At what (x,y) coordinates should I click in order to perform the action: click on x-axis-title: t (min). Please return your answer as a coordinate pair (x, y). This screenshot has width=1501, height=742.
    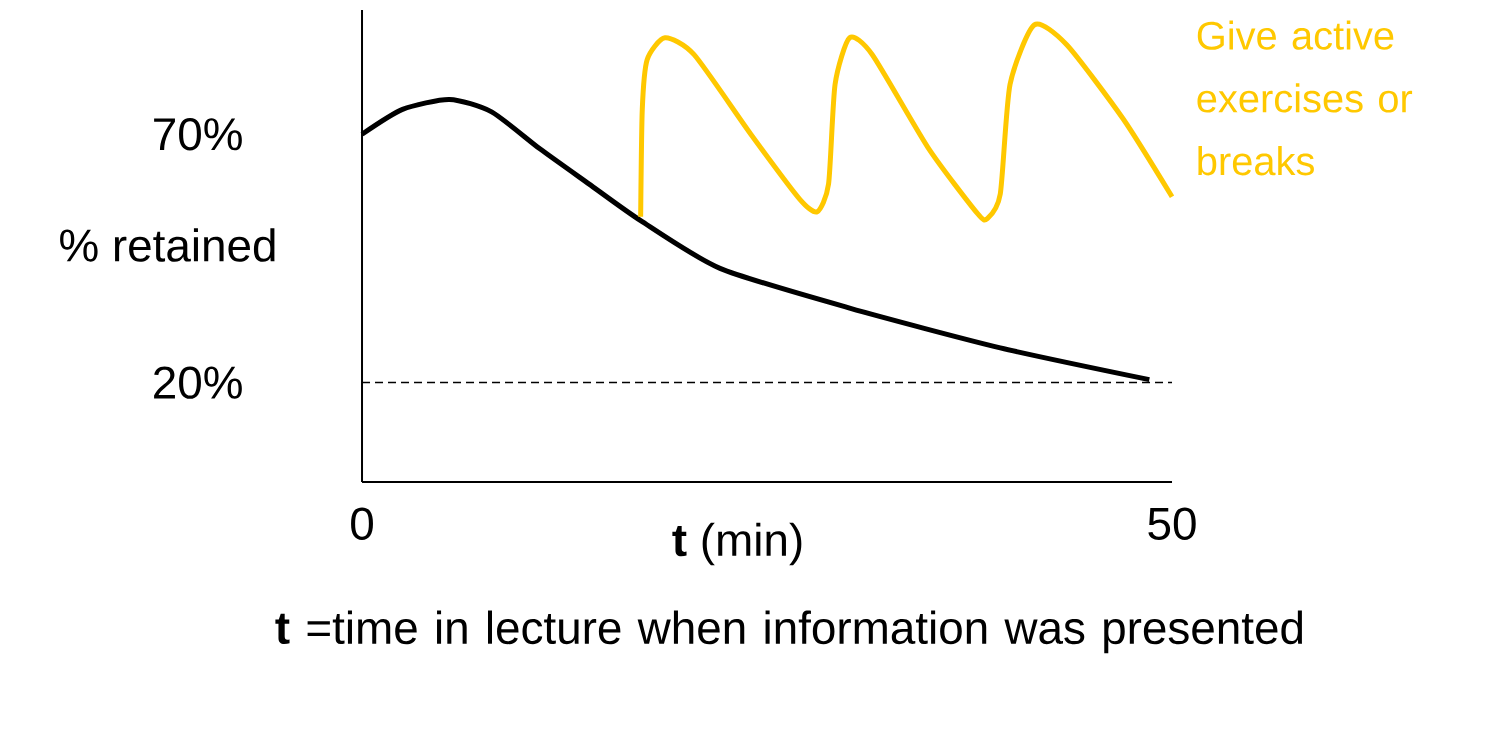
    Looking at the image, I should click on (737, 544).